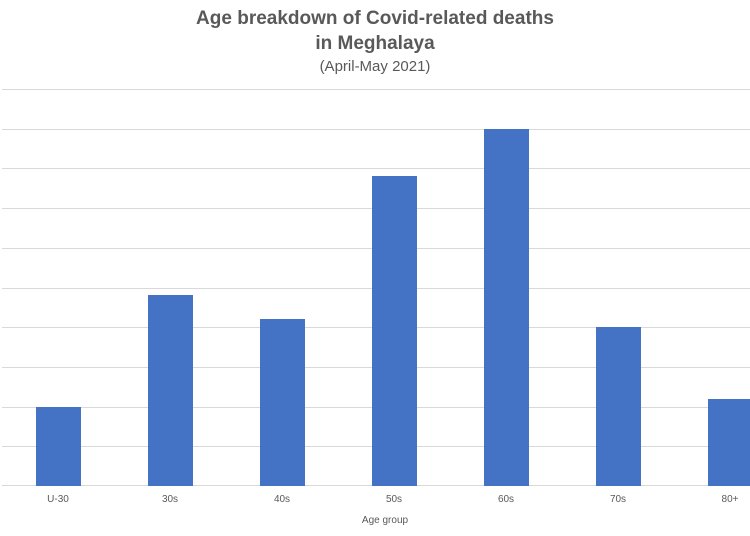 This screenshot has height=536, width=750. Describe the element at coordinates (394, 499) in the screenshot. I see `x-tick-label: 50s` at that location.